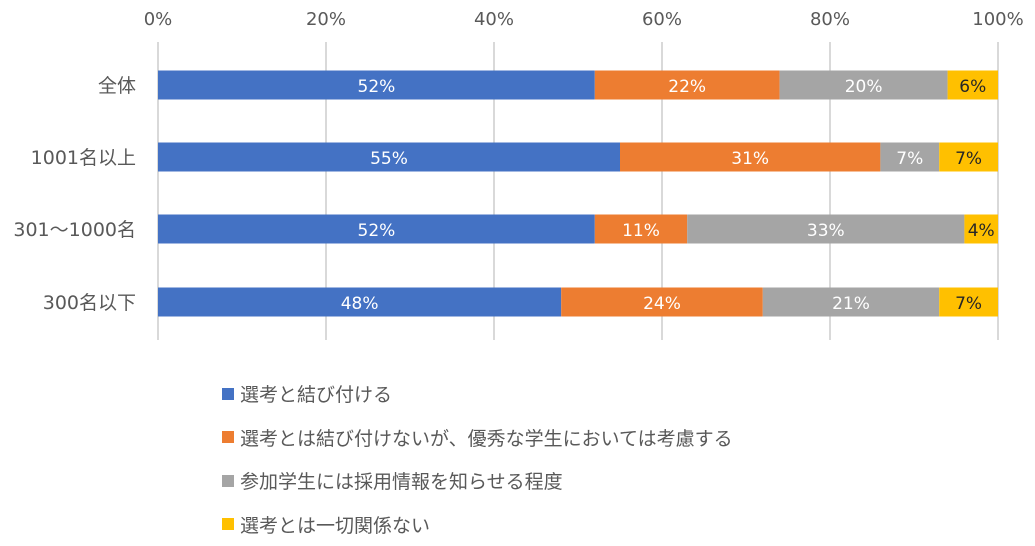 The image size is (1035, 546). Describe the element at coordinates (662, 304) in the screenshot. I see `data-label: 24%` at that location.